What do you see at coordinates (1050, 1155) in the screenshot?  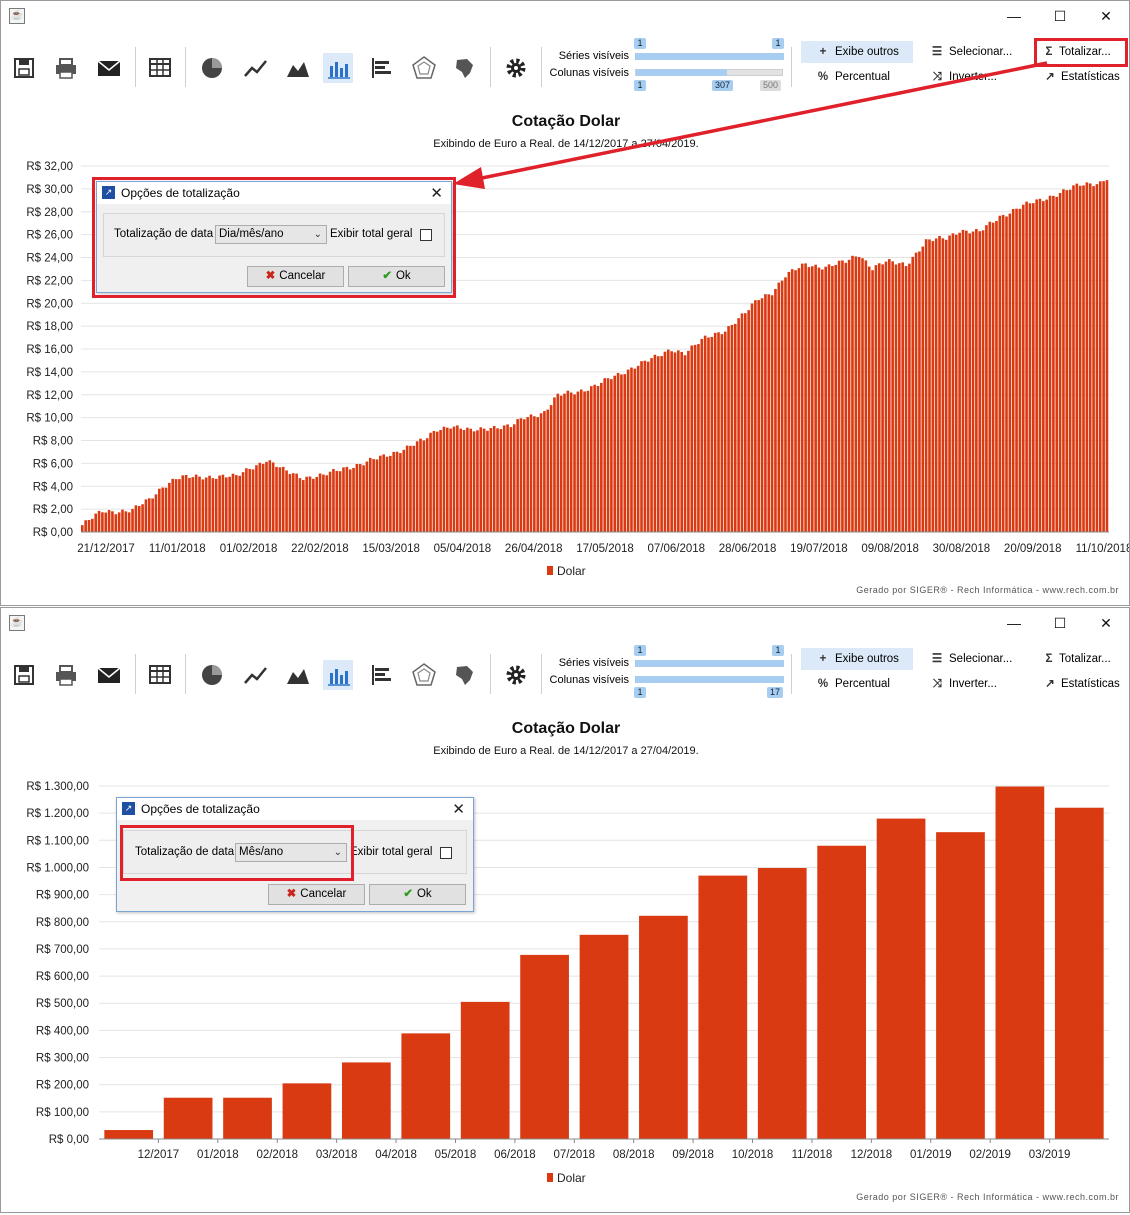 I see `x-tick-label: 03/2019` at bounding box center [1050, 1155].